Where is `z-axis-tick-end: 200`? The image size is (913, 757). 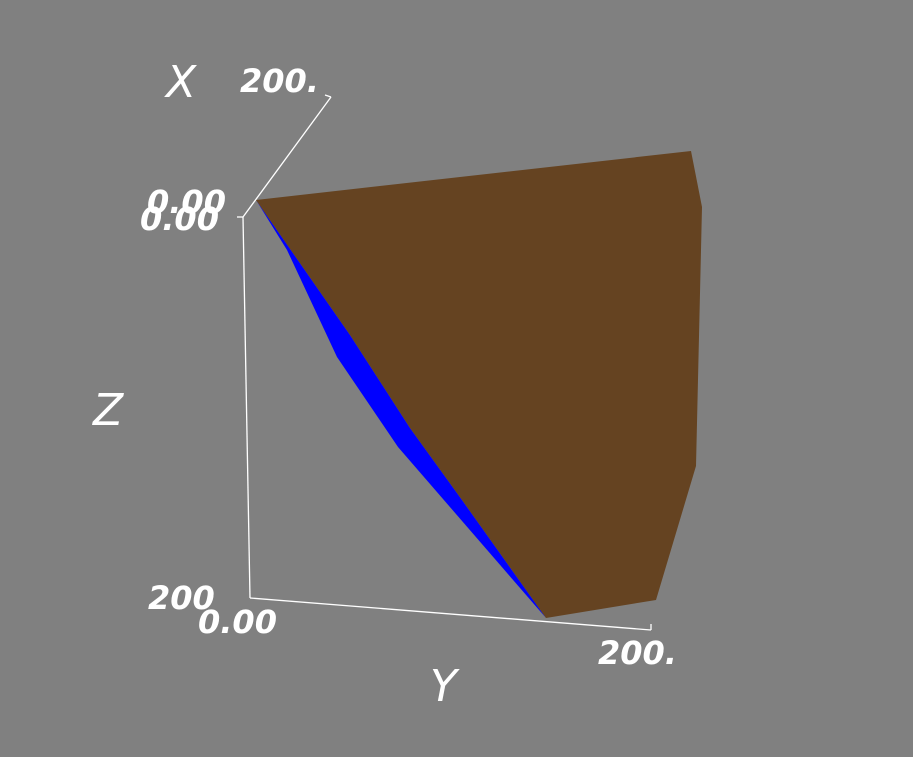 z-axis-tick-end: 200 is located at coordinates (181, 598).